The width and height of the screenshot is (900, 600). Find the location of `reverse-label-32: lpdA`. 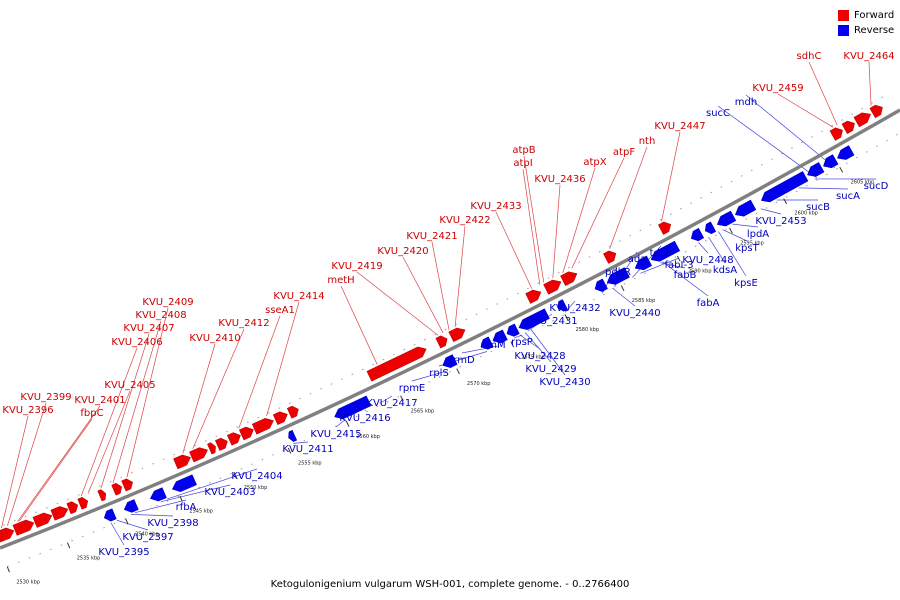

reverse-label-32: lpdA is located at coordinates (758, 234).